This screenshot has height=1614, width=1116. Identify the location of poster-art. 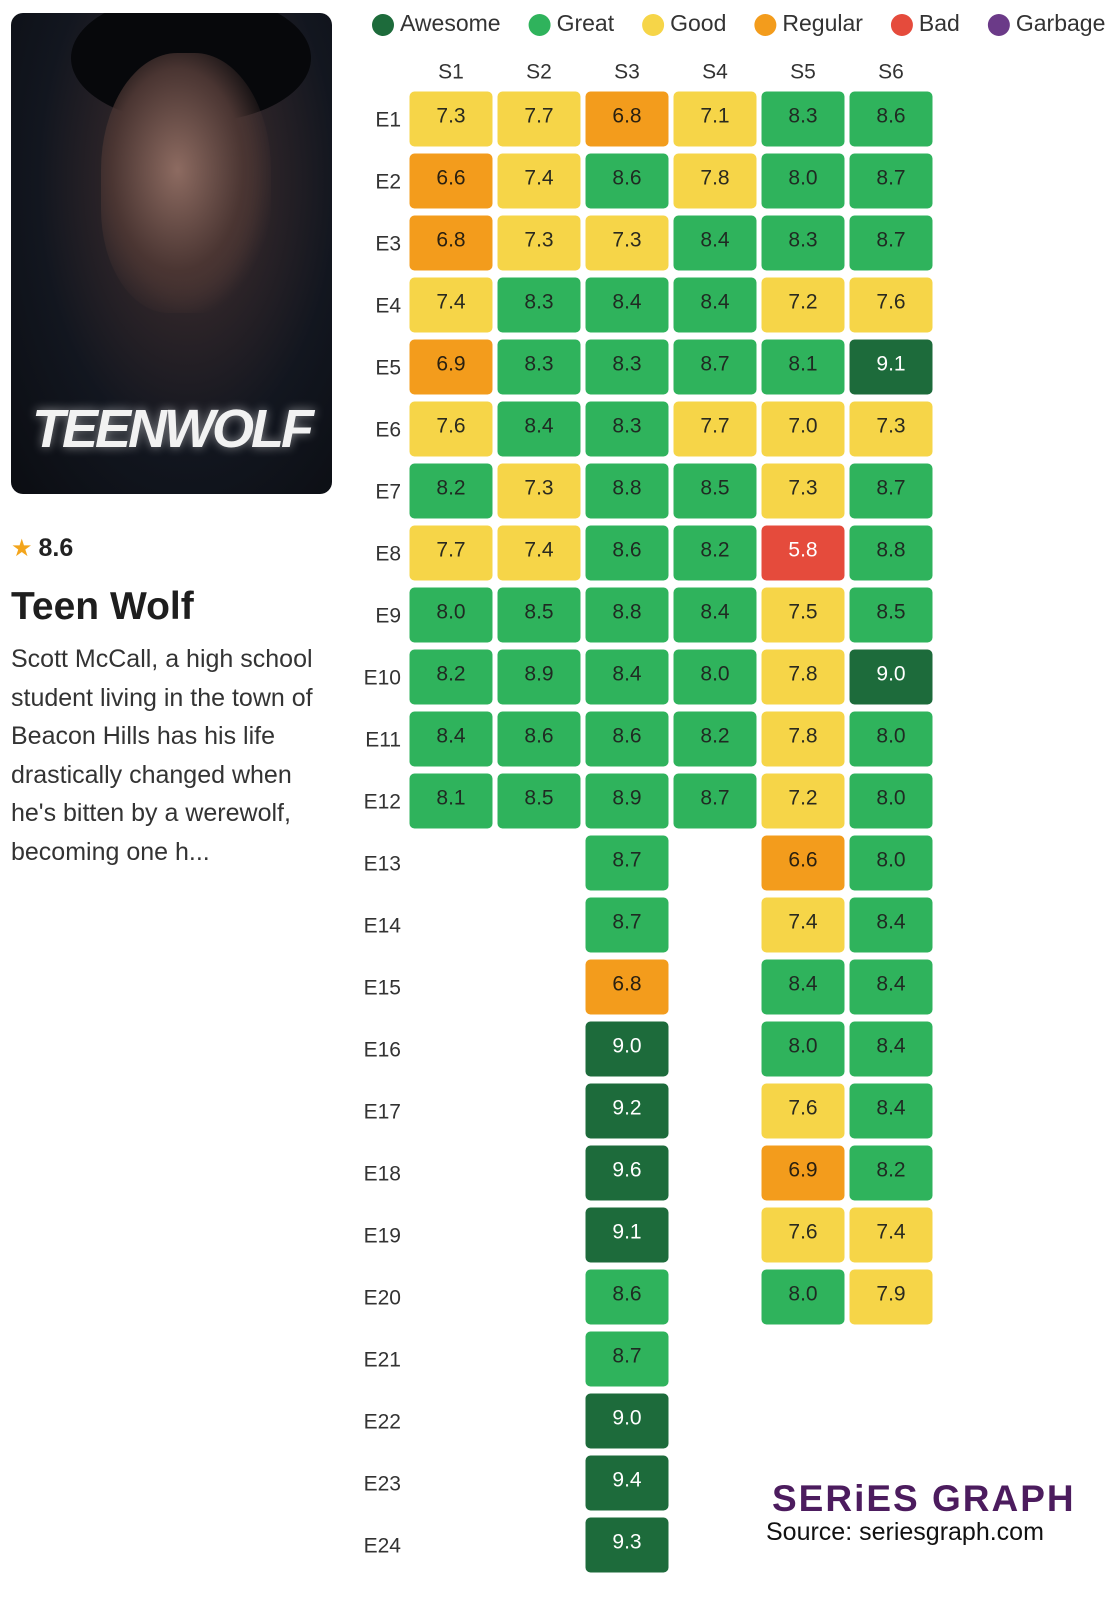
(186, 183).